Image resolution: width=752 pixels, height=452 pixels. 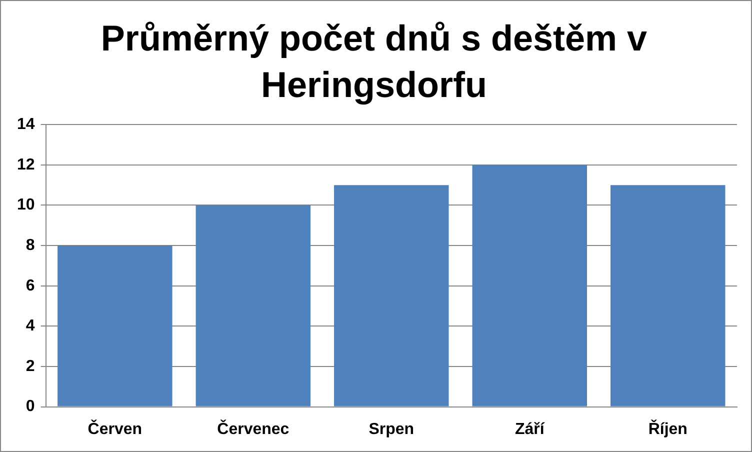 What do you see at coordinates (115, 428) in the screenshot?
I see `x-tick-label: Červen` at bounding box center [115, 428].